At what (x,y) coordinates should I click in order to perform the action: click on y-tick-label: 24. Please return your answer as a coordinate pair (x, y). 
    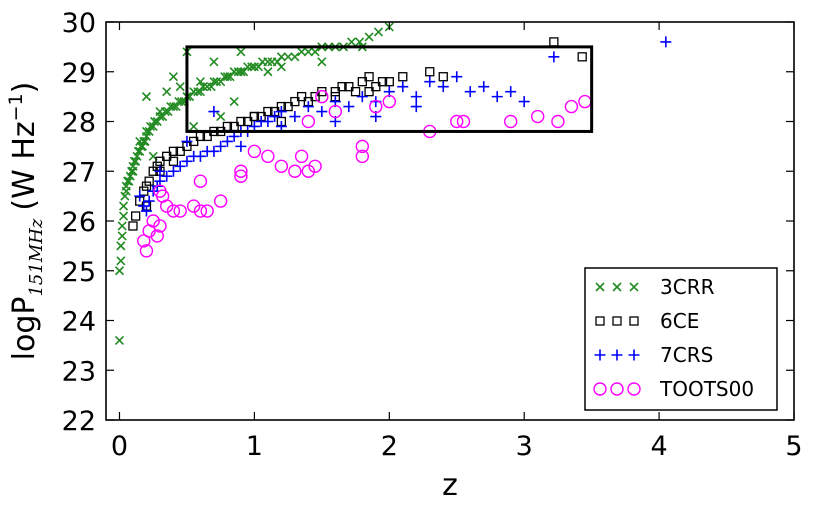
    Looking at the image, I should click on (79, 322).